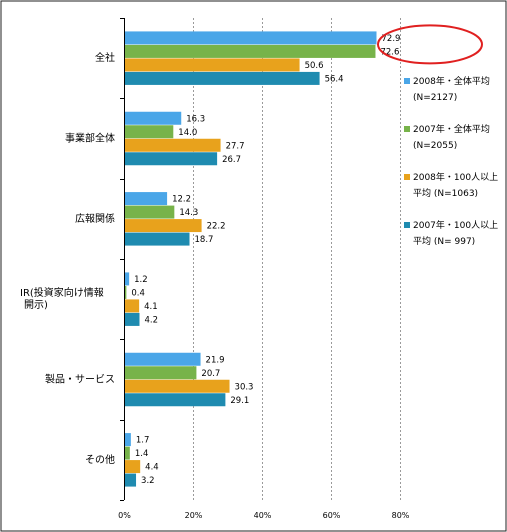  I want to click on data-label: 18.7, so click(204, 240).